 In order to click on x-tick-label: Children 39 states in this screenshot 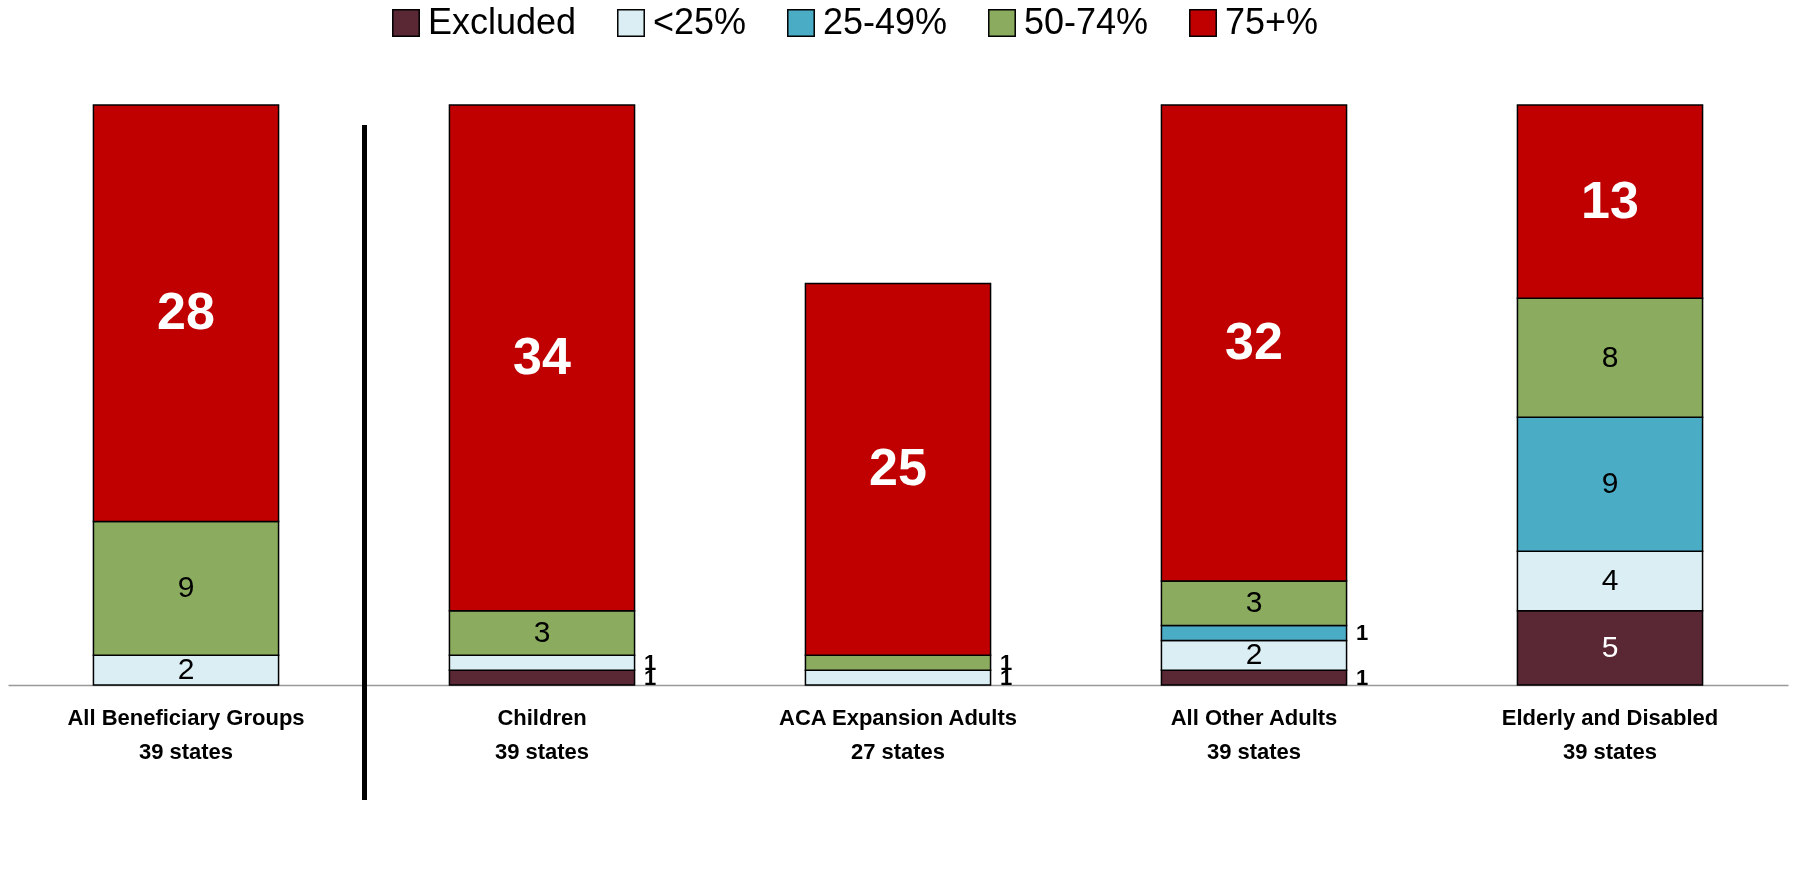, I will do `click(542, 734)`.